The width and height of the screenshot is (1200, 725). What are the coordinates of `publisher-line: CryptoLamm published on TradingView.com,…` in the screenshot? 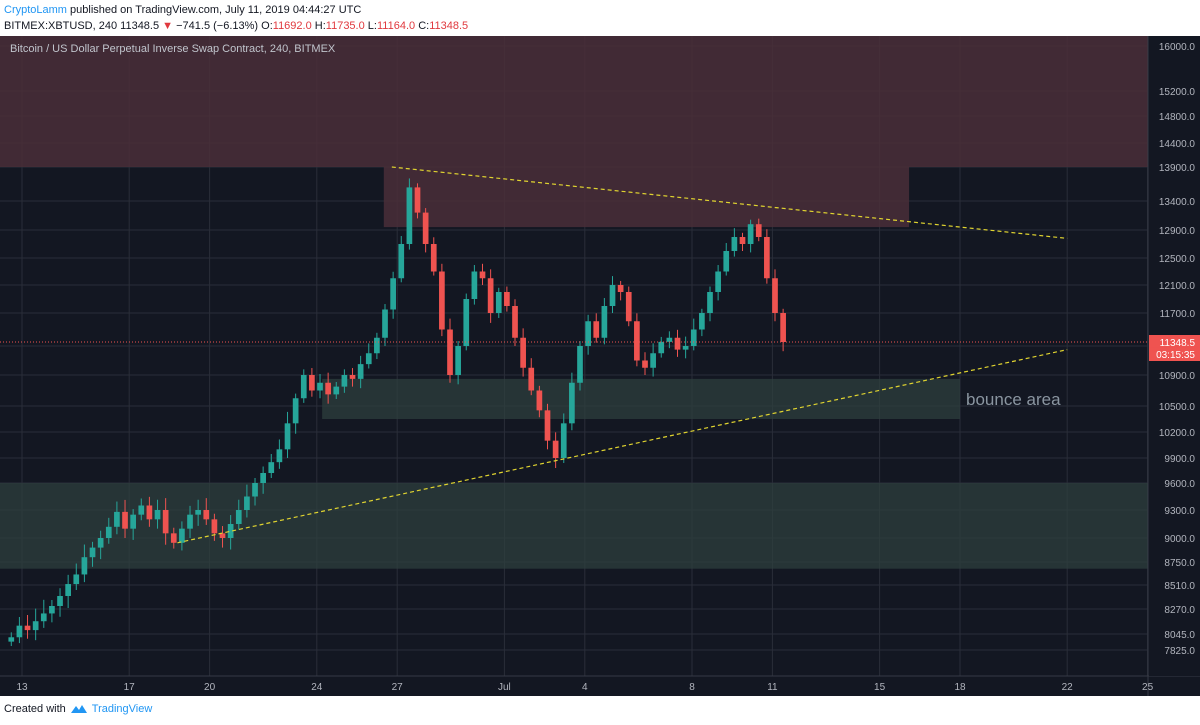 It's located at (599, 10).